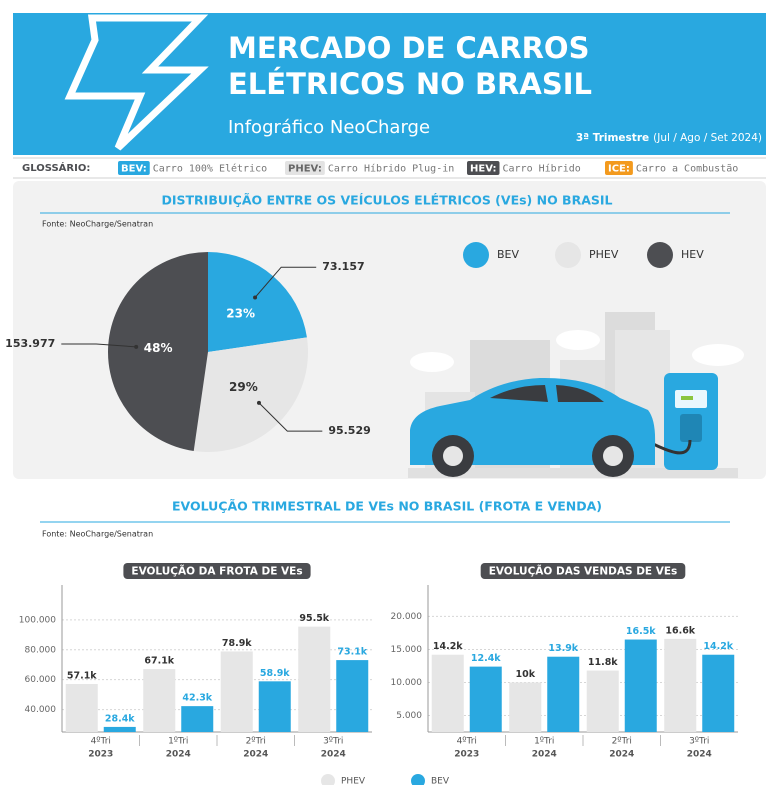  I want to click on lightning-icon, so click(136, 82).